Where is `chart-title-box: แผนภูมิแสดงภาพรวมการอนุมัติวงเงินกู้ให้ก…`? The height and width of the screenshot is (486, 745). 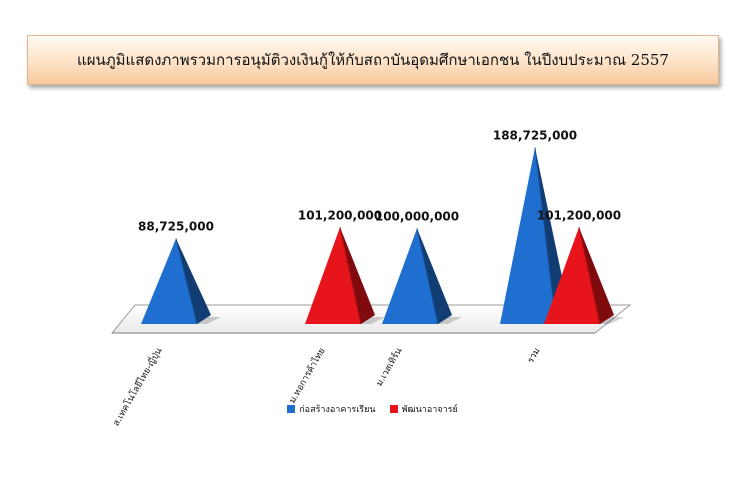
chart-title-box: แผนภูมิแสดงภาพรวมการอนุมัติวงเงินกู้ให้ก… is located at coordinates (373, 60).